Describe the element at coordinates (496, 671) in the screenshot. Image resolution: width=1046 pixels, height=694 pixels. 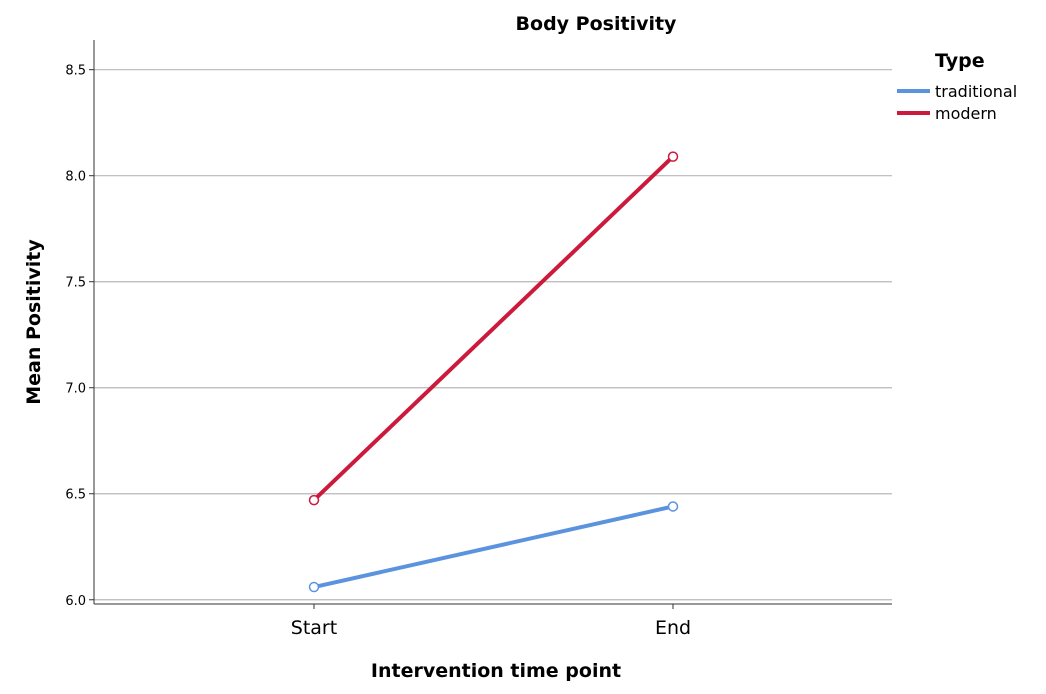
I see `x-axis-title: Intervention time point` at that location.